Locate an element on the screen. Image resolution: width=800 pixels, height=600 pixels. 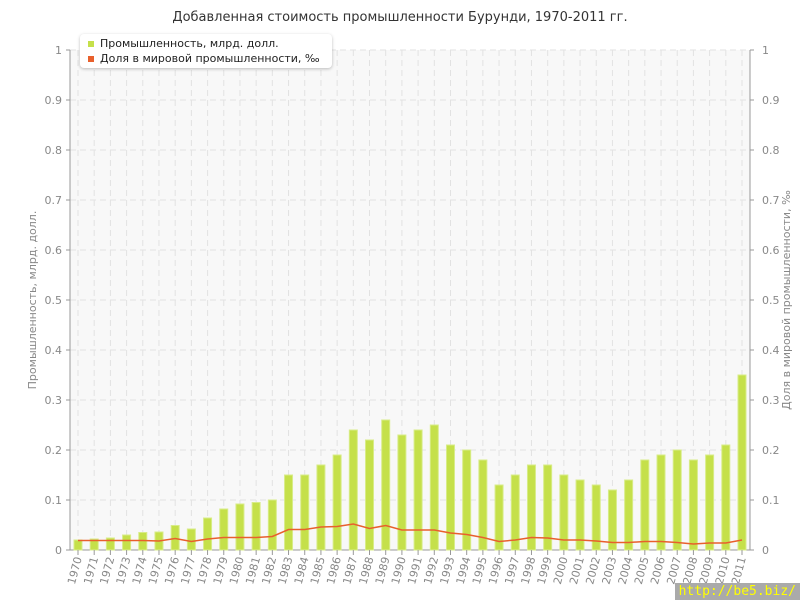
y-tick-right: 0.2 is located at coordinates (771, 450).